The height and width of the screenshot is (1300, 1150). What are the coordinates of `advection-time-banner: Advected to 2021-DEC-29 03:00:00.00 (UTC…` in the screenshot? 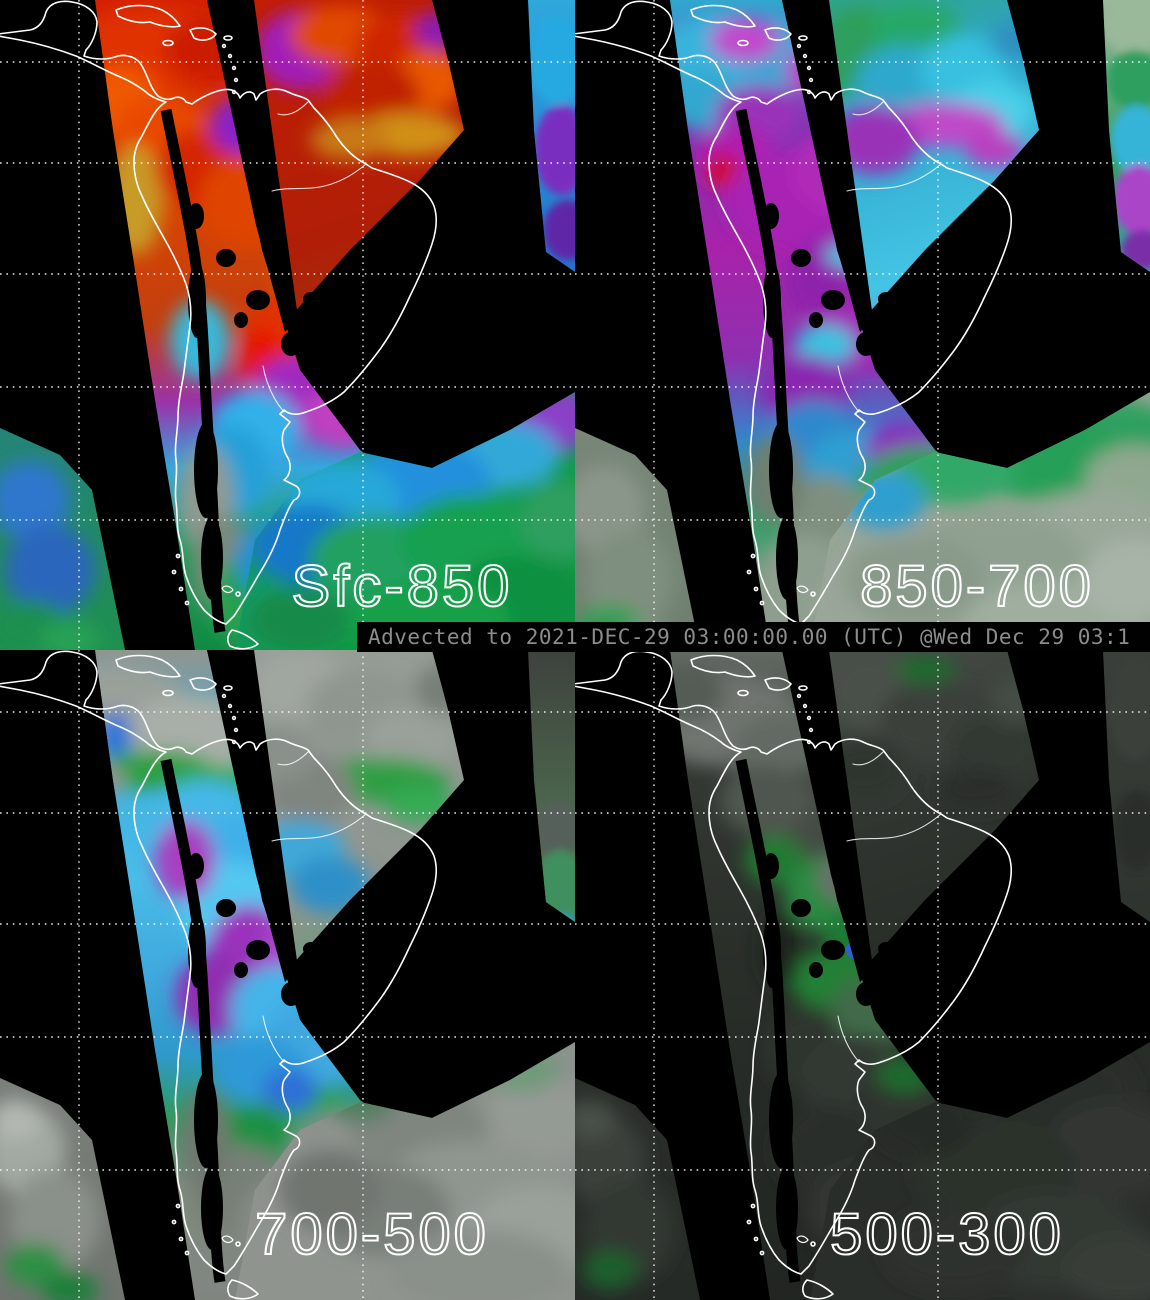 It's located at (753, 637).